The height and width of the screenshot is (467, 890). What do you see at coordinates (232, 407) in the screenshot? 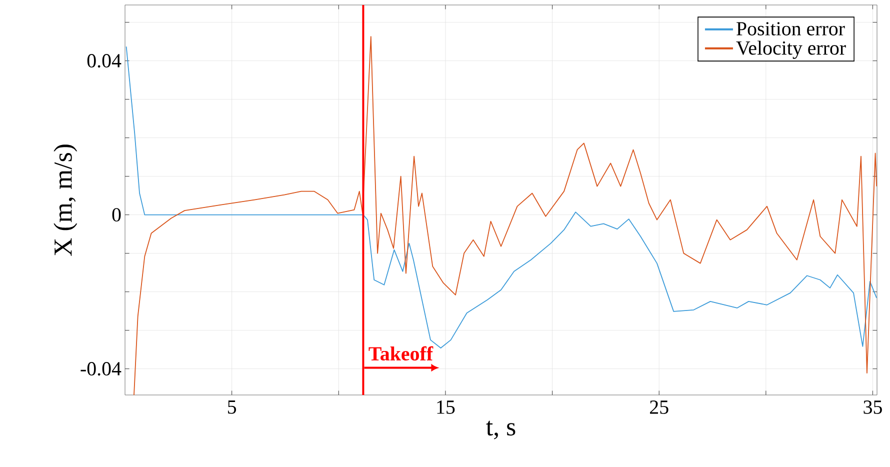
I see `x-tick-label: 5` at bounding box center [232, 407].